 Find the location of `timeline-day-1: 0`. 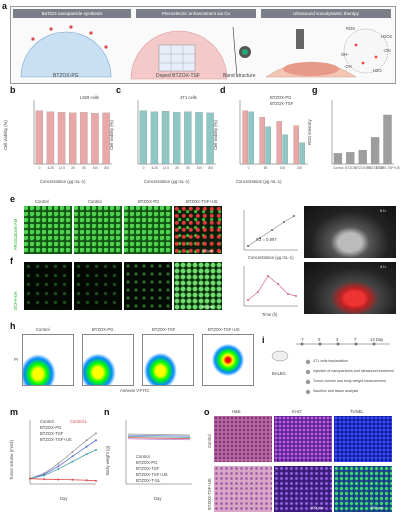

timeline-day-1: 0 is located at coordinates (319, 339).